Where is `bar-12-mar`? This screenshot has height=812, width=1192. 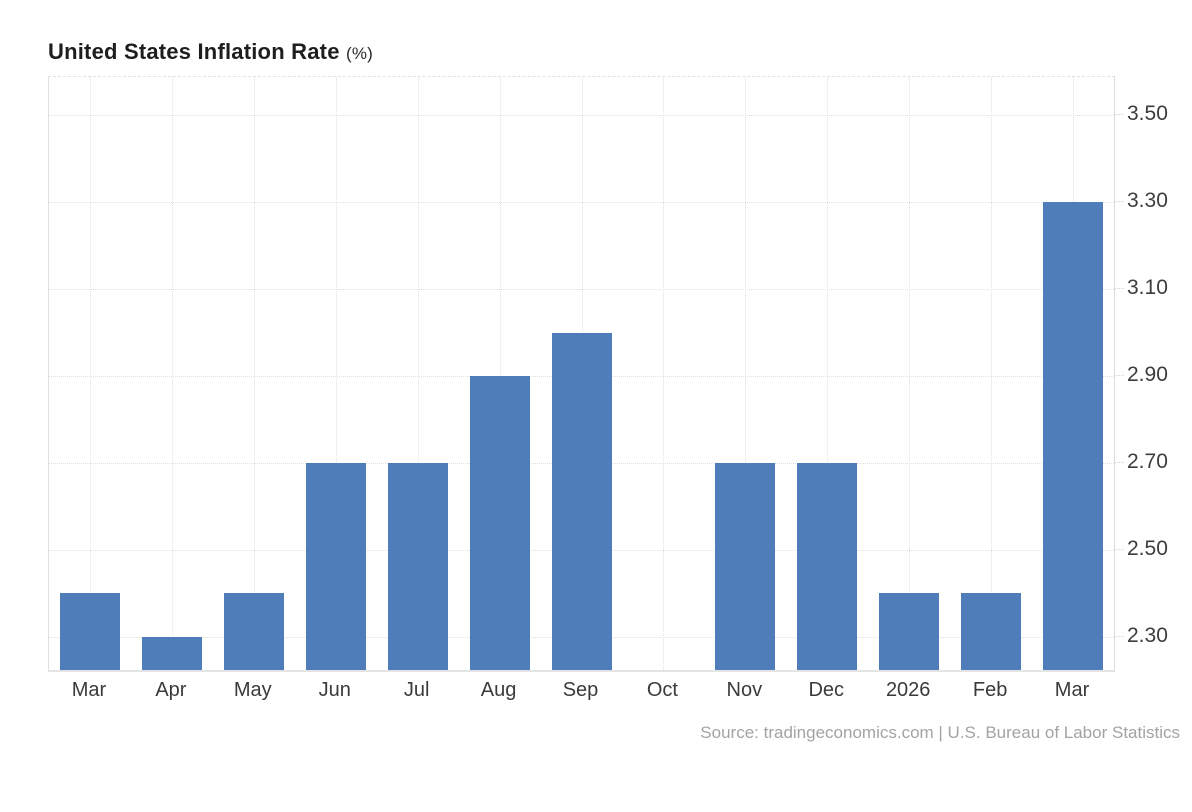
bar-12-mar is located at coordinates (1073, 436).